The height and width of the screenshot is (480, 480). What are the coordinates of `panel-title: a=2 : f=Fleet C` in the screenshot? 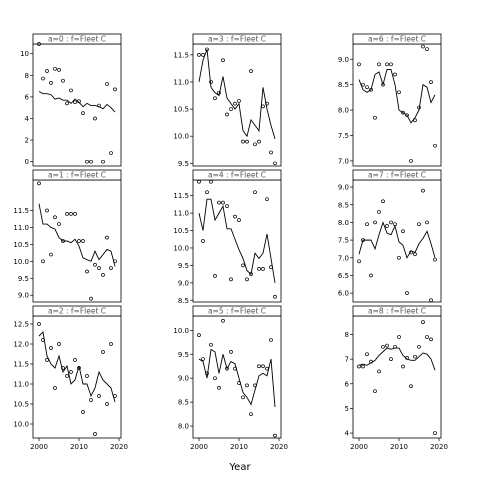 It's located at (77, 311).